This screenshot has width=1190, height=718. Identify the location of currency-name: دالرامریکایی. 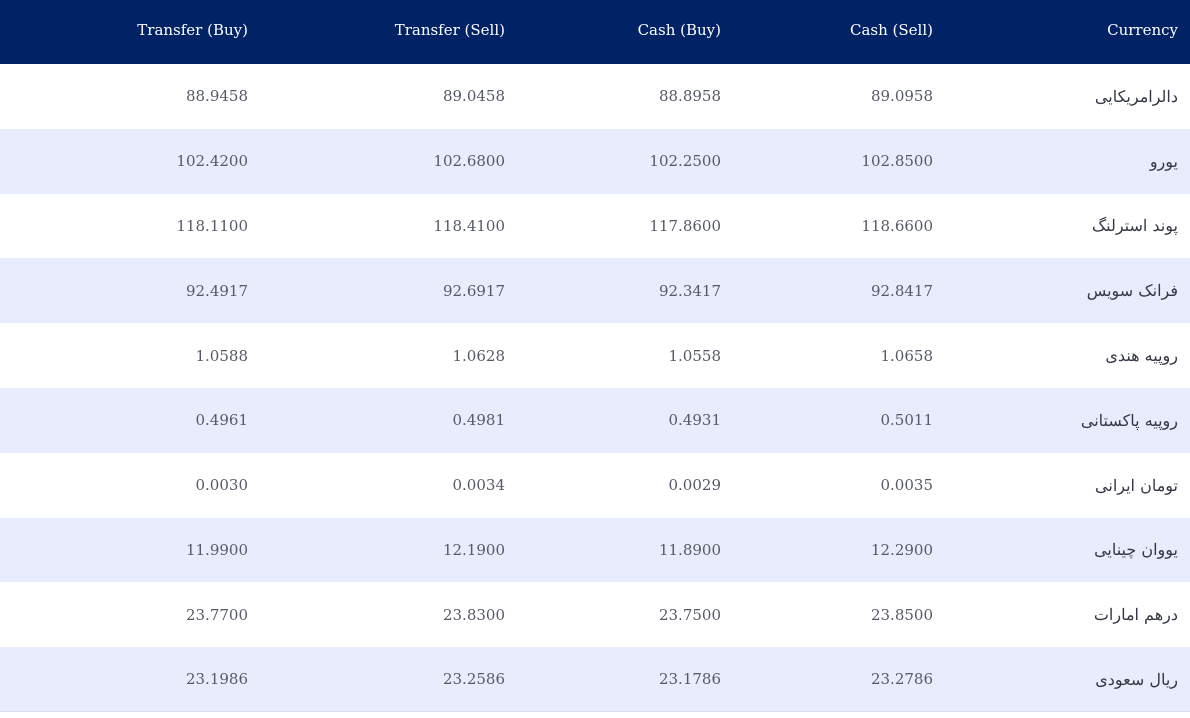
(1136, 96).